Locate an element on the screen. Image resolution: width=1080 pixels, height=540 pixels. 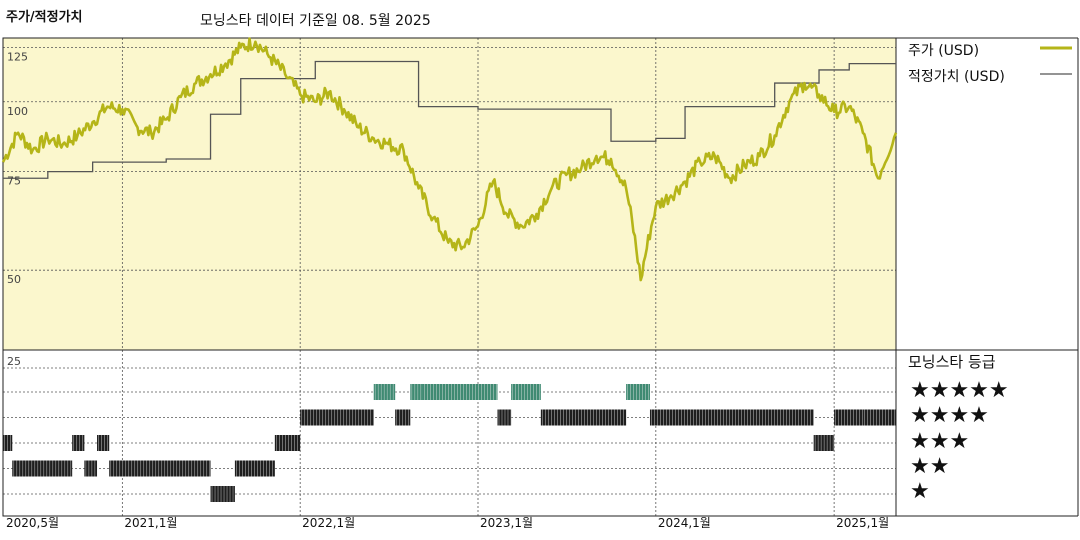
rating-row-4-star: ★★★★ is located at coordinates (949, 415).